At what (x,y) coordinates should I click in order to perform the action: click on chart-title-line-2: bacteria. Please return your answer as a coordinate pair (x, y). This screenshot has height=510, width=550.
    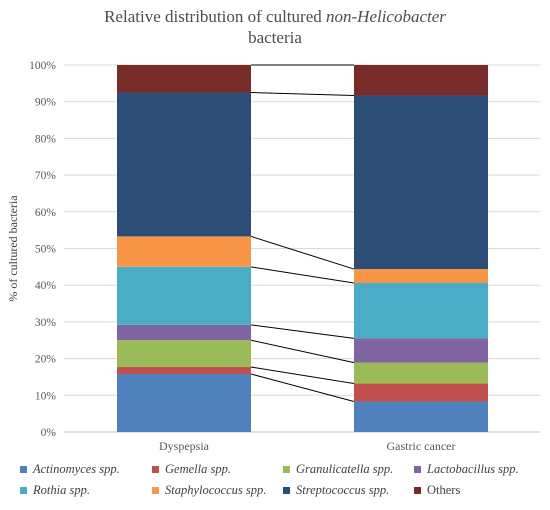
    Looking at the image, I should click on (275, 37).